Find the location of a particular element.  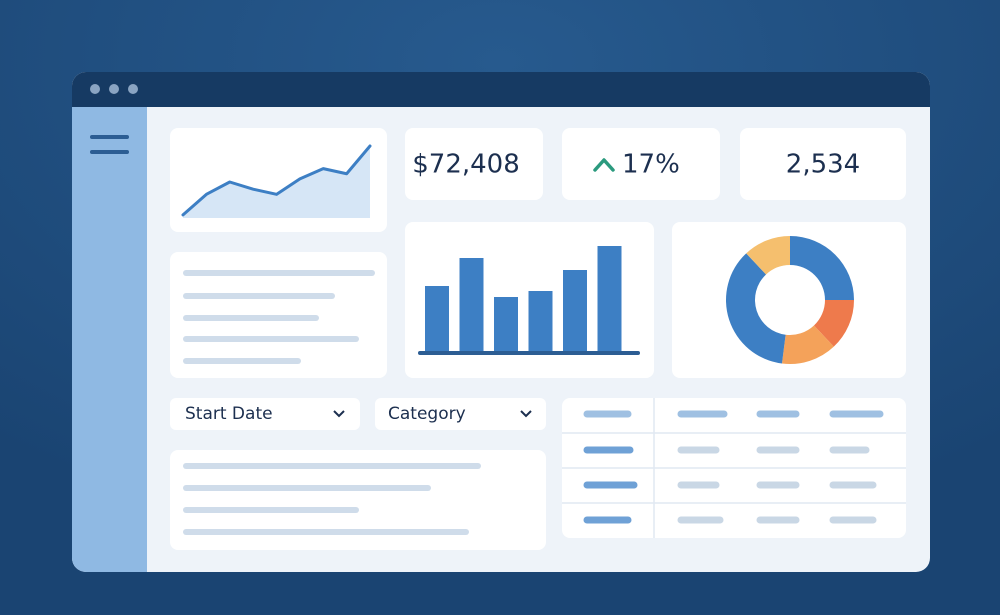

kpi-value: 2,534 is located at coordinates (823, 165).